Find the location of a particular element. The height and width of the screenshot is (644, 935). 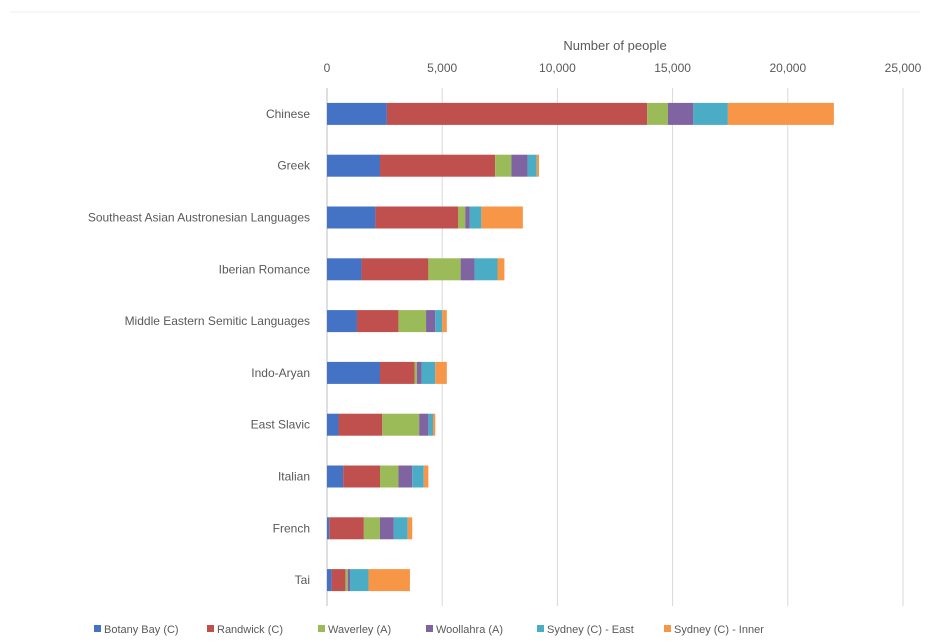

x-tick-label: 0 is located at coordinates (327, 68).